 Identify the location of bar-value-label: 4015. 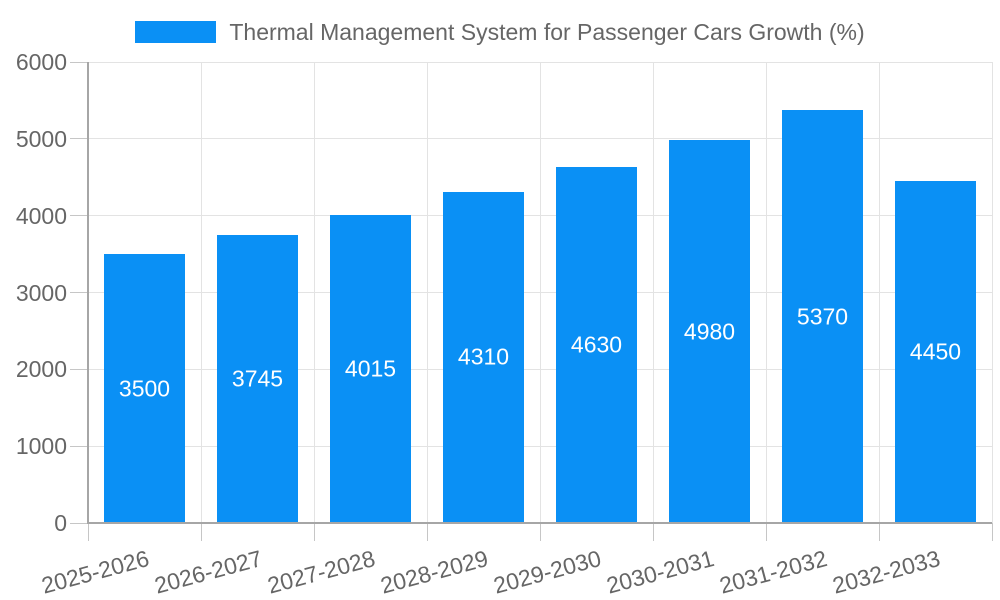
(370, 368).